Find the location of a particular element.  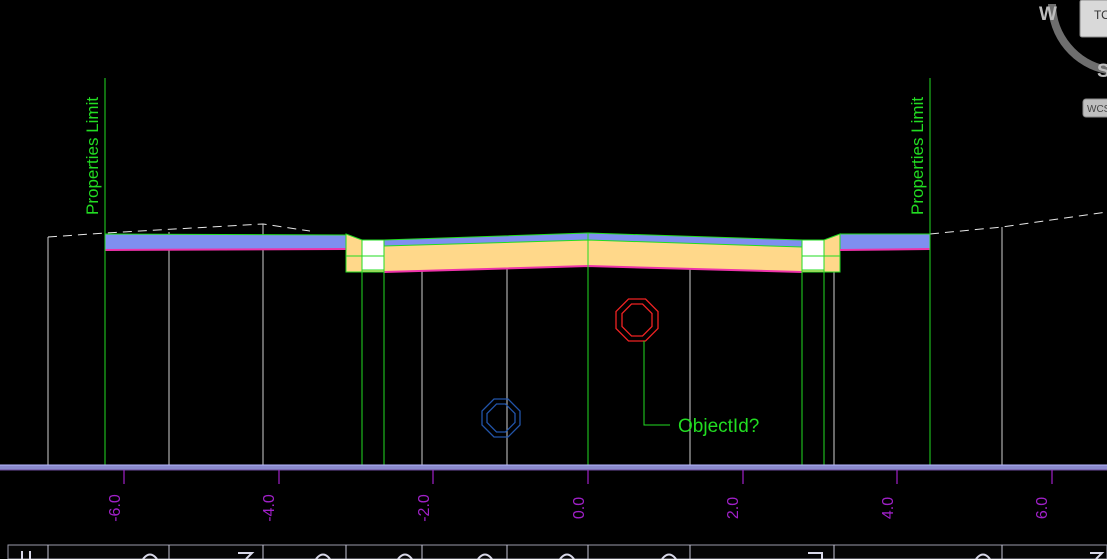

red-octagon-marker is located at coordinates (637, 320).